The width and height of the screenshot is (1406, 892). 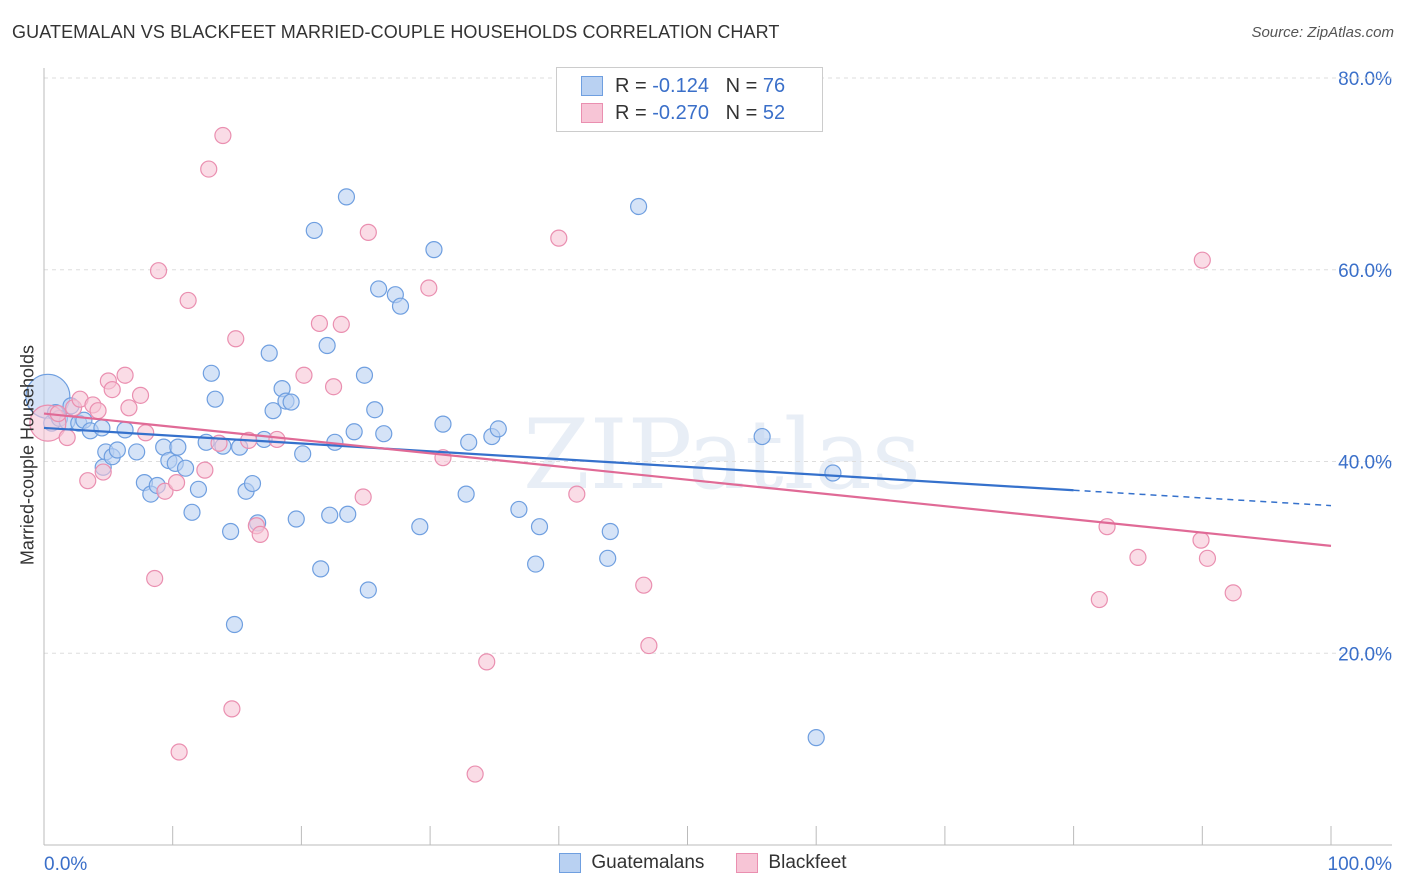 I want to click on guatemalan-trendline, so click(x=558, y=459).